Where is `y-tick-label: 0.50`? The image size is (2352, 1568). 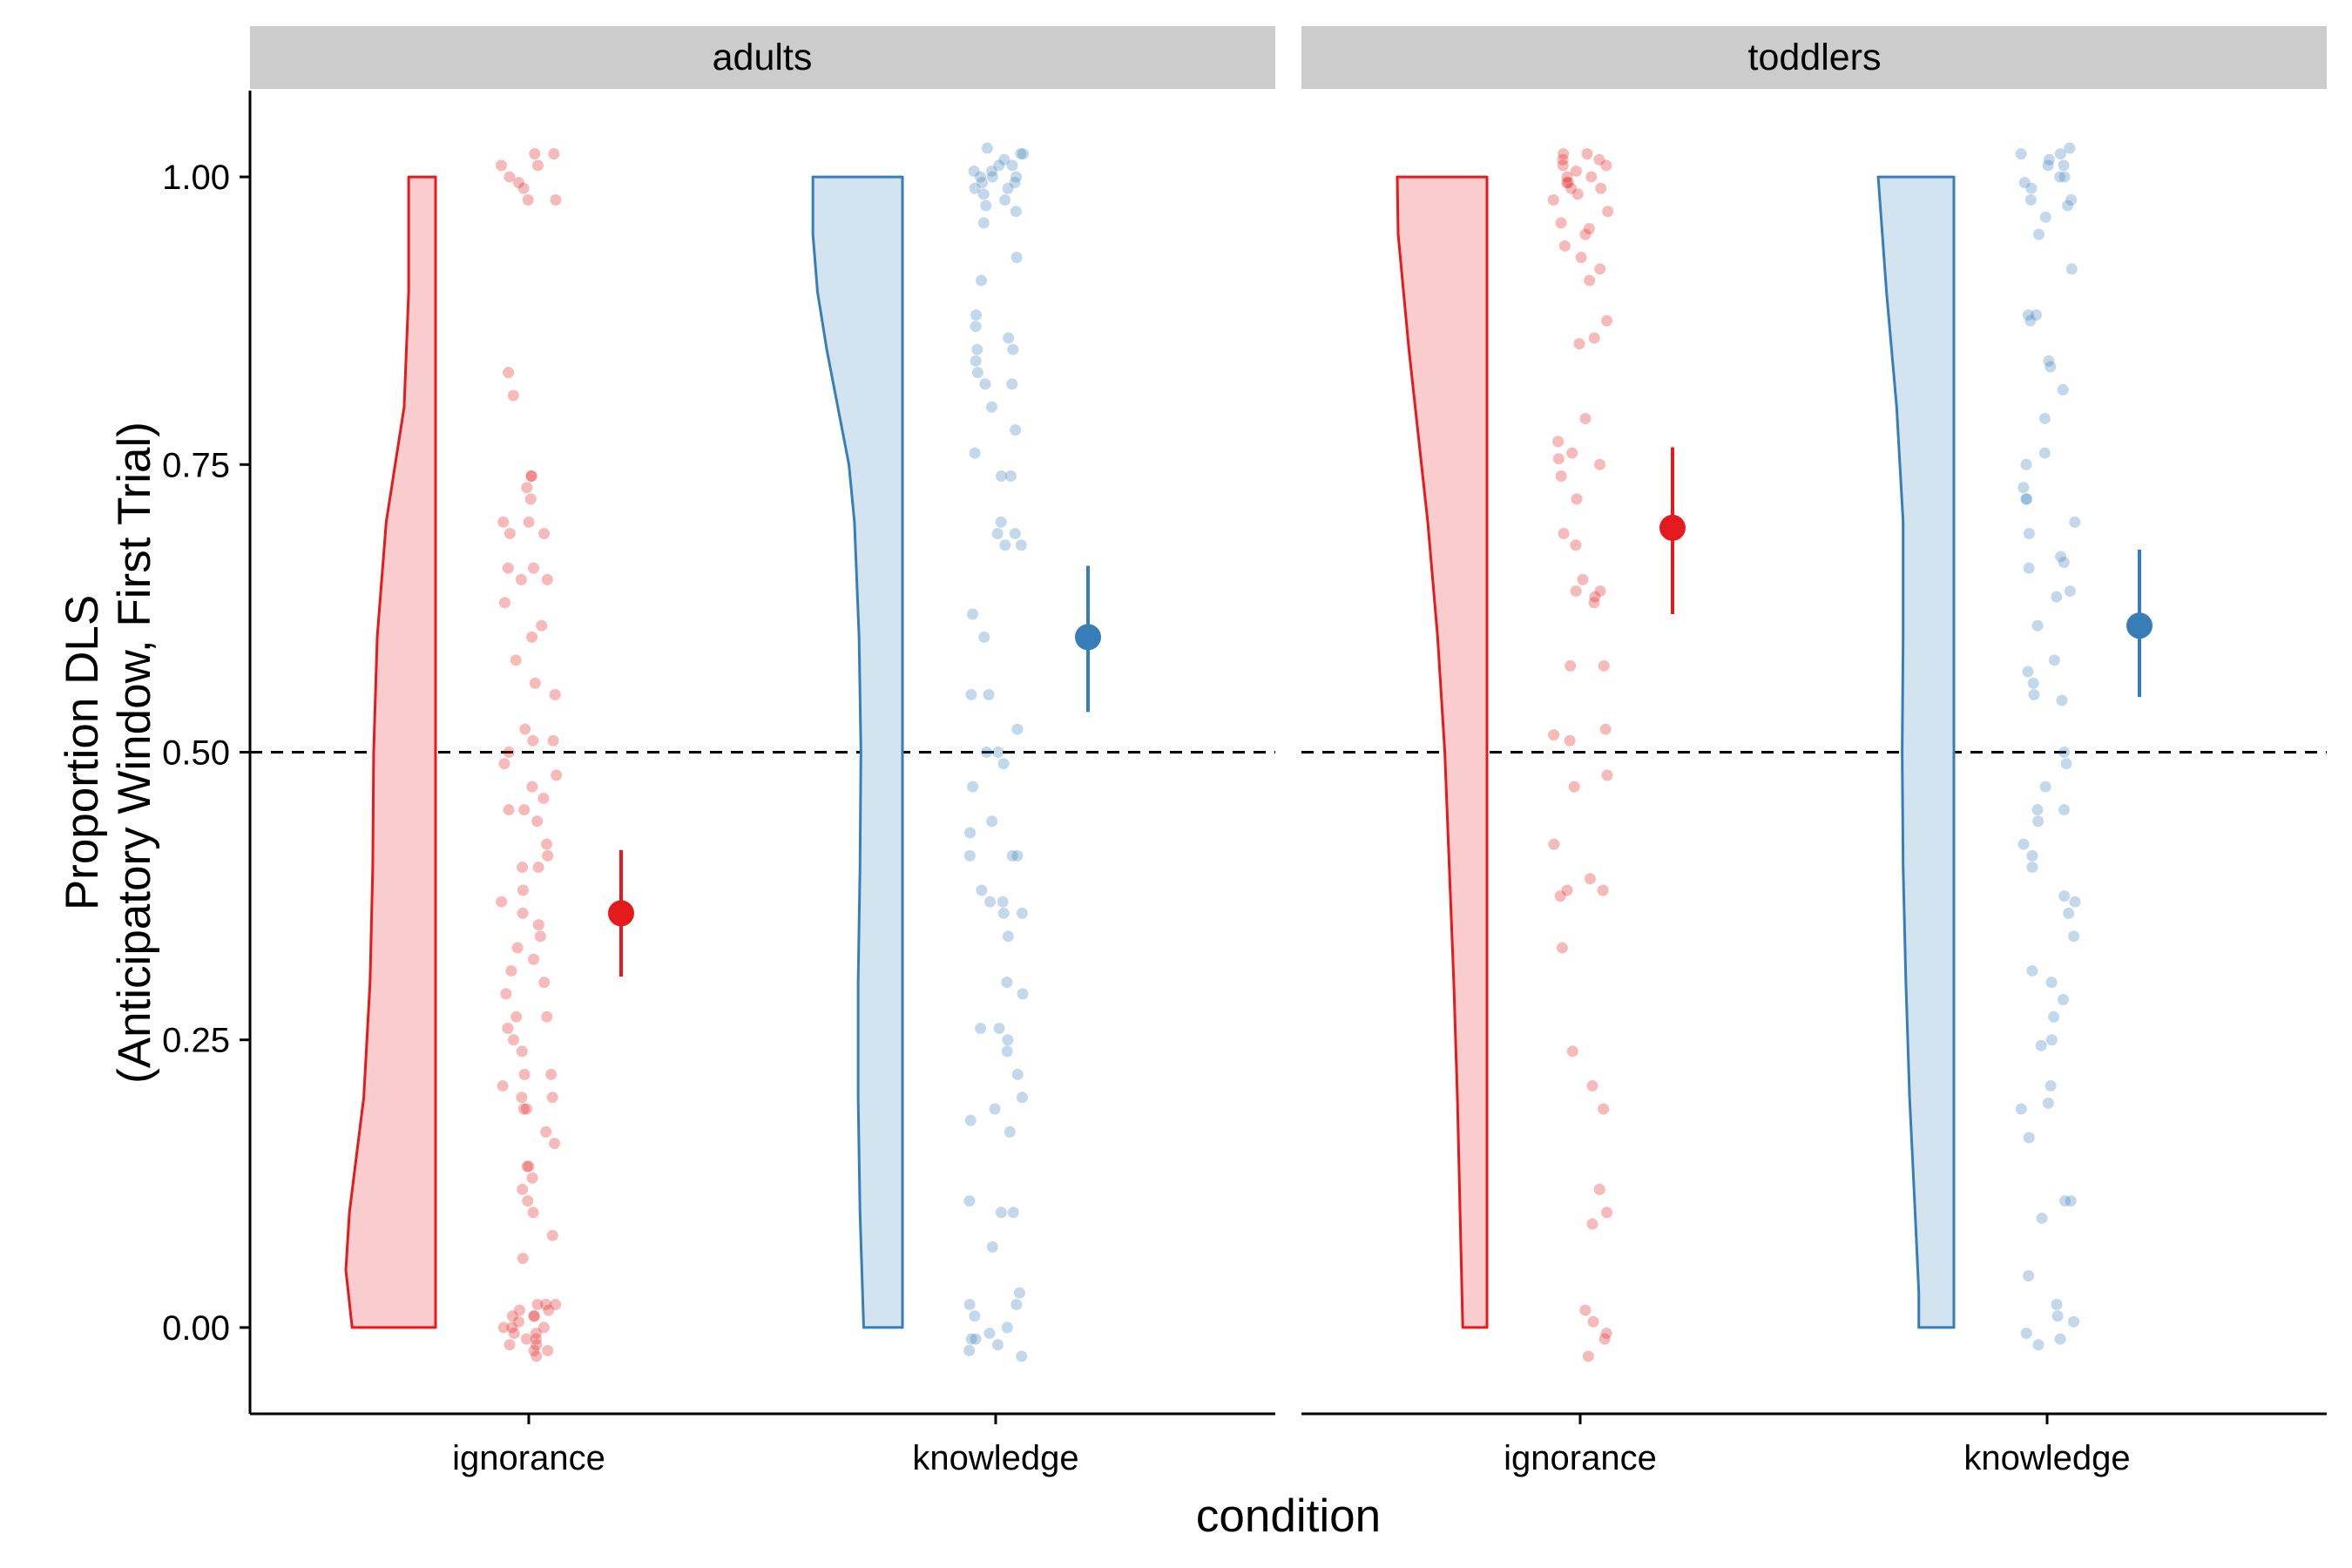
y-tick-label: 0.50 is located at coordinates (196, 753).